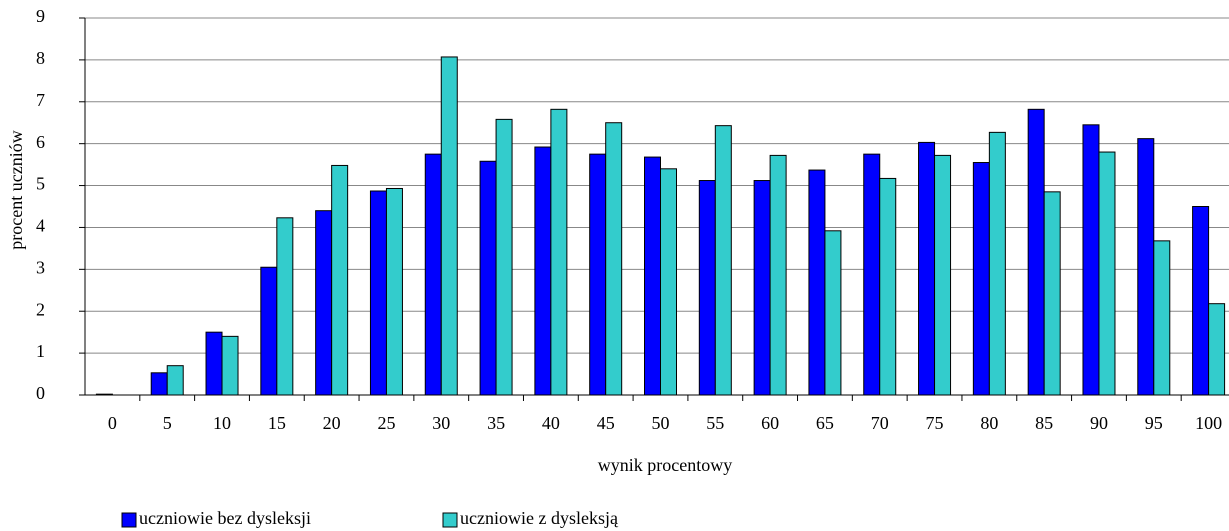 This screenshot has width=1229, height=531. I want to click on x-tick-label: 15, so click(277, 423).